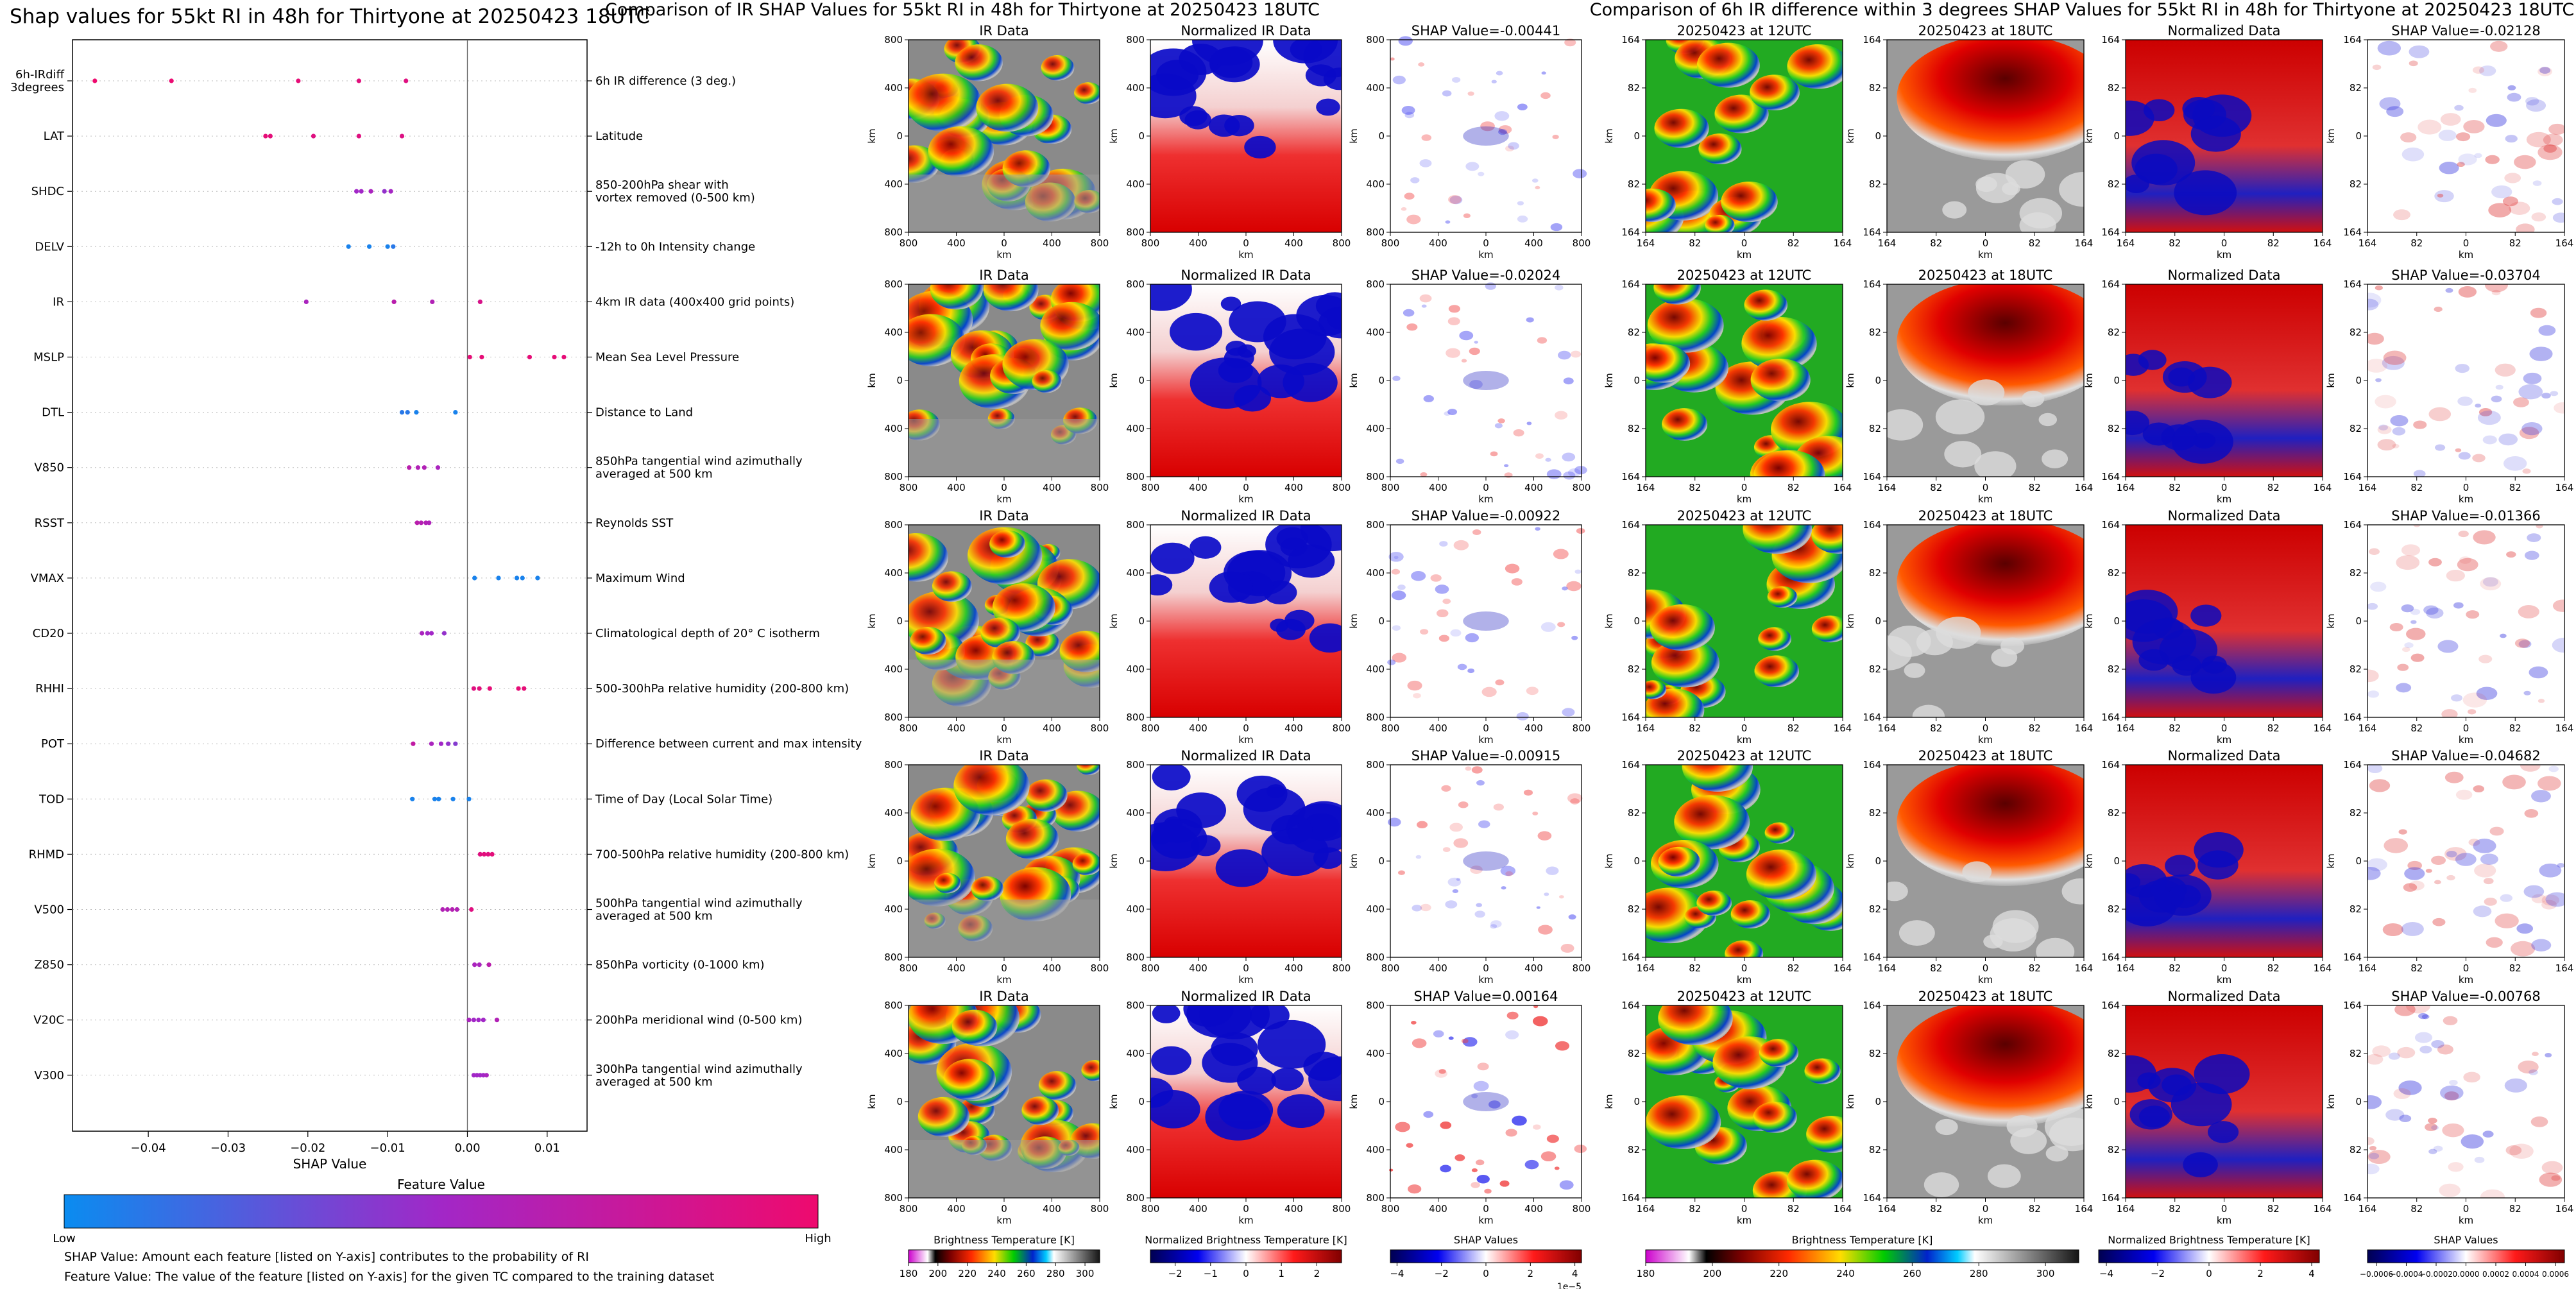  What do you see at coordinates (1004, 203) in the screenshot?
I see `ir-clear-band` at bounding box center [1004, 203].